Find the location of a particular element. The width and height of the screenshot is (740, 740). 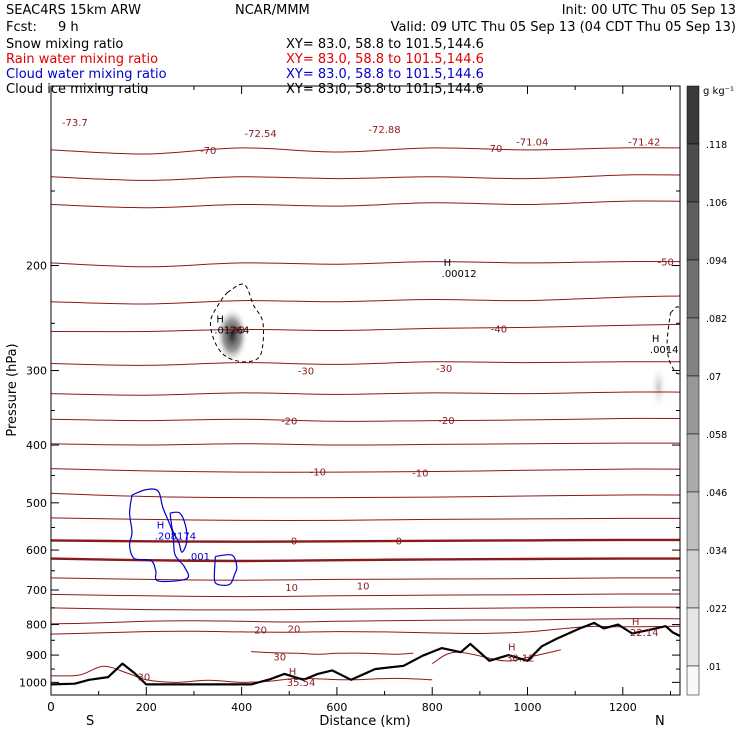

shaded-mixing-ratio is located at coordinates (441, 359).